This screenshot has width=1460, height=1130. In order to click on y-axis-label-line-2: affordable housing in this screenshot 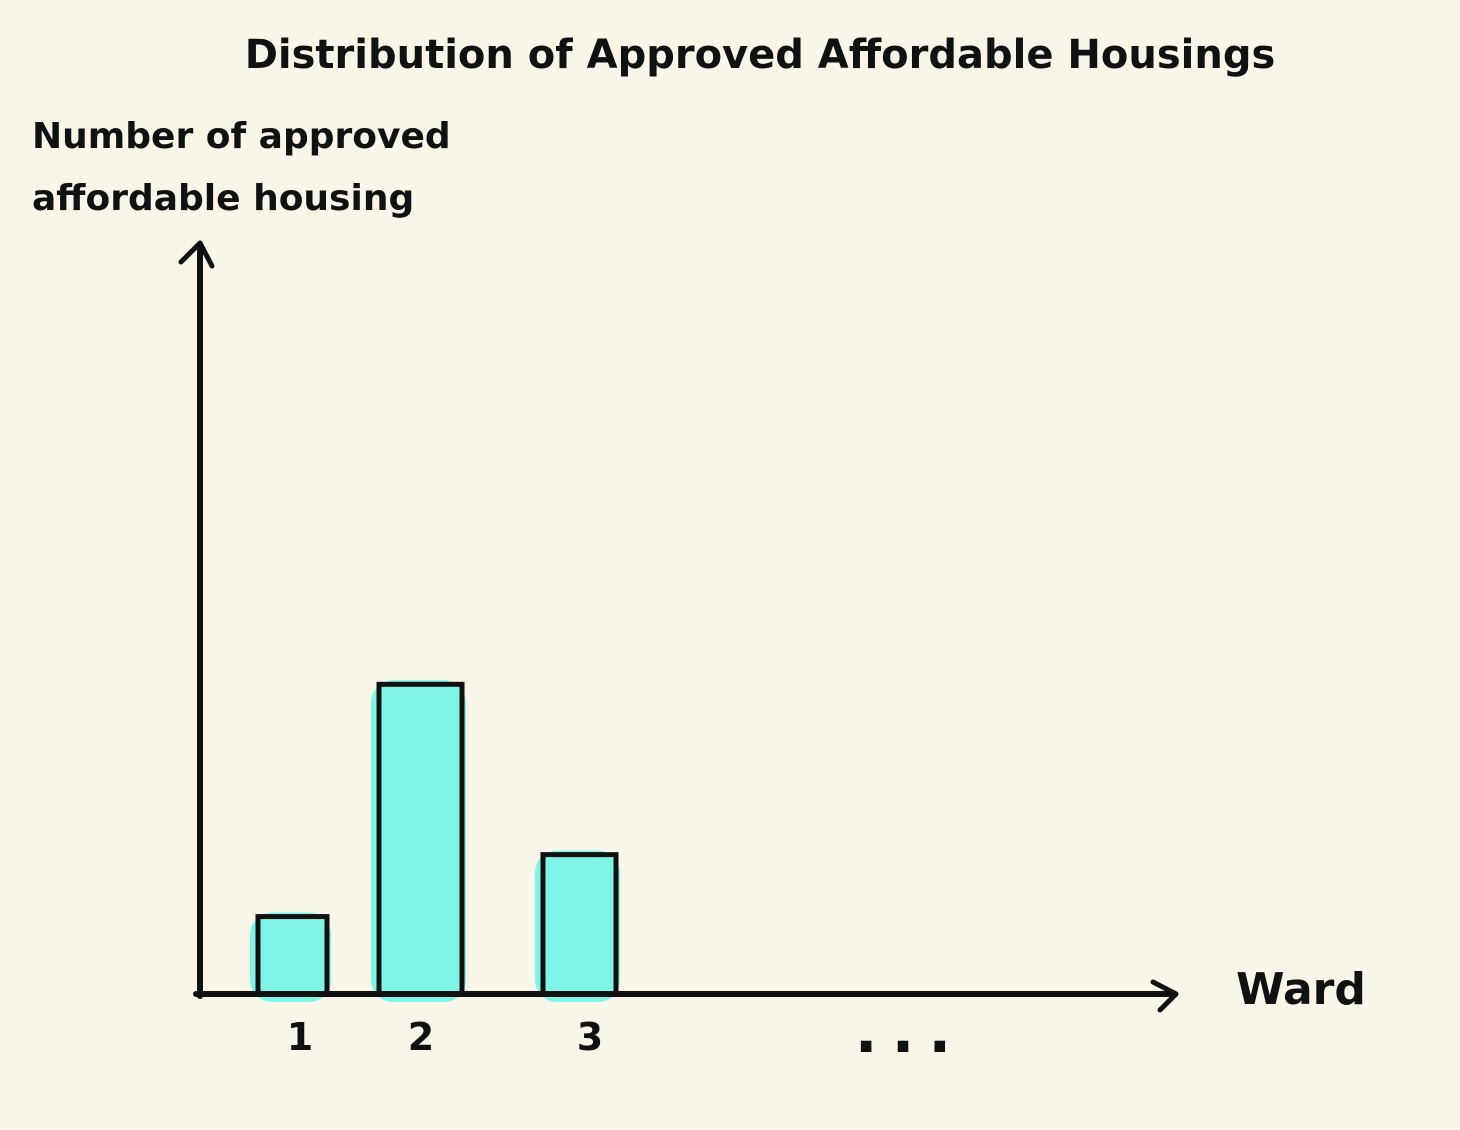, I will do `click(223, 198)`.